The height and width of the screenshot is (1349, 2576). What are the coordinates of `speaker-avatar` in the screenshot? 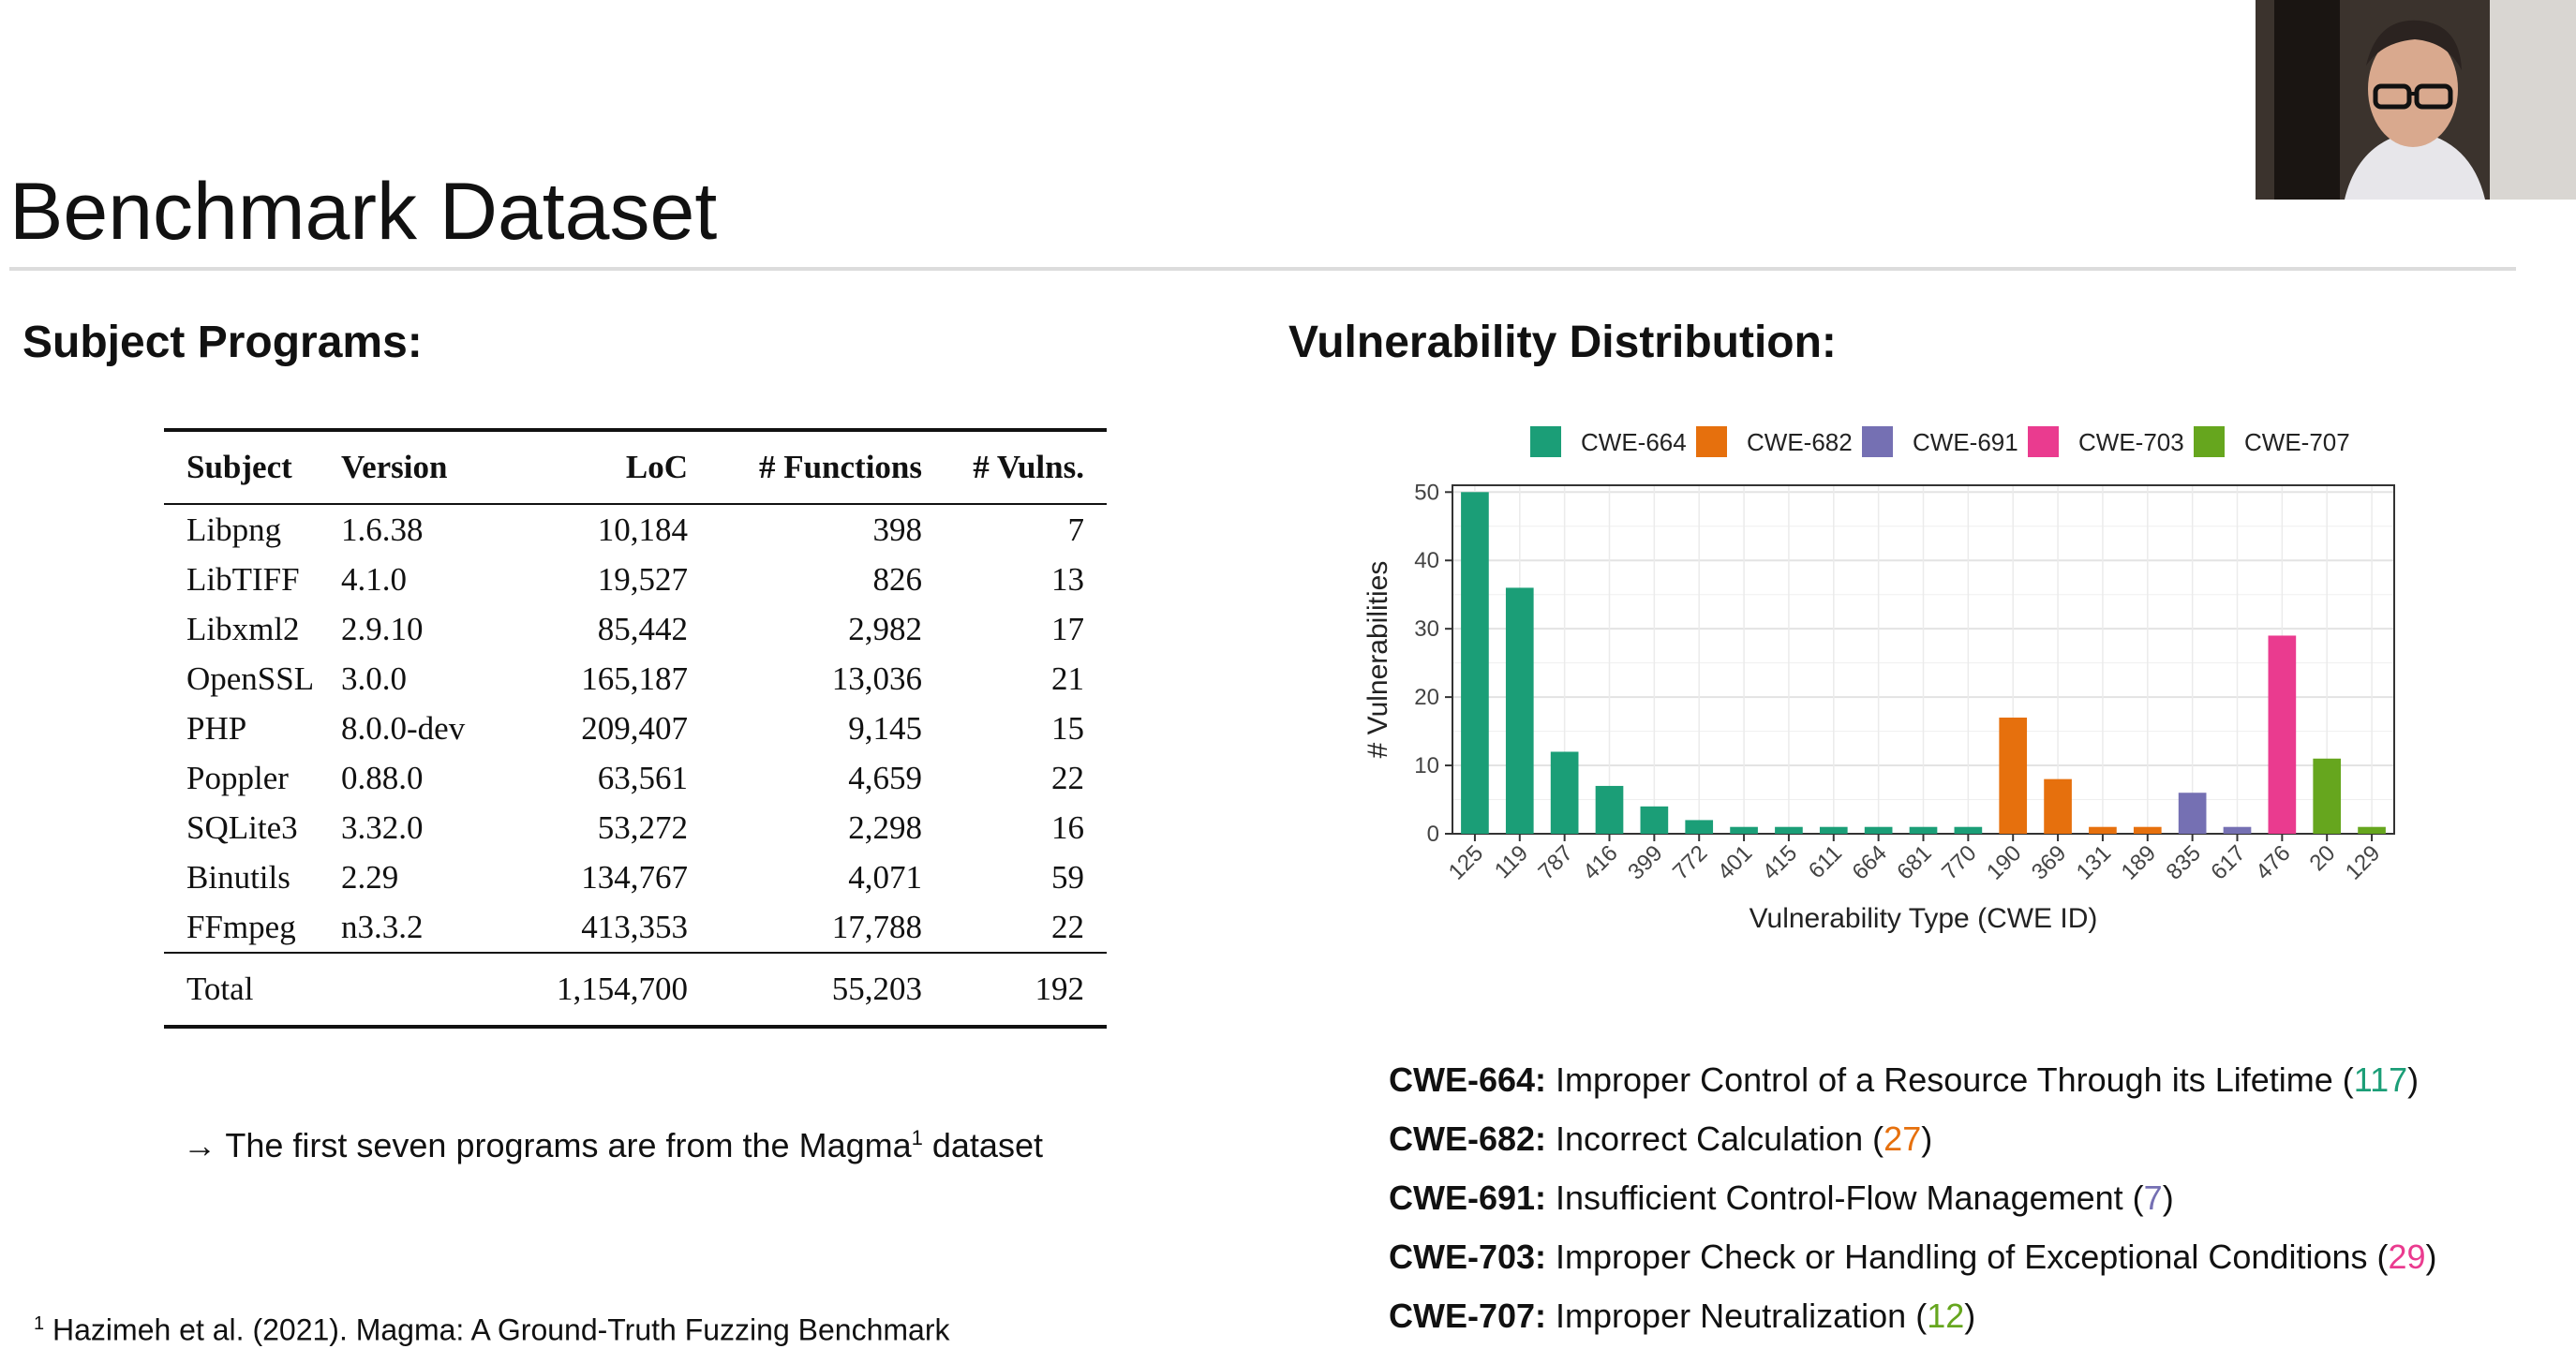 It's located at (2416, 100).